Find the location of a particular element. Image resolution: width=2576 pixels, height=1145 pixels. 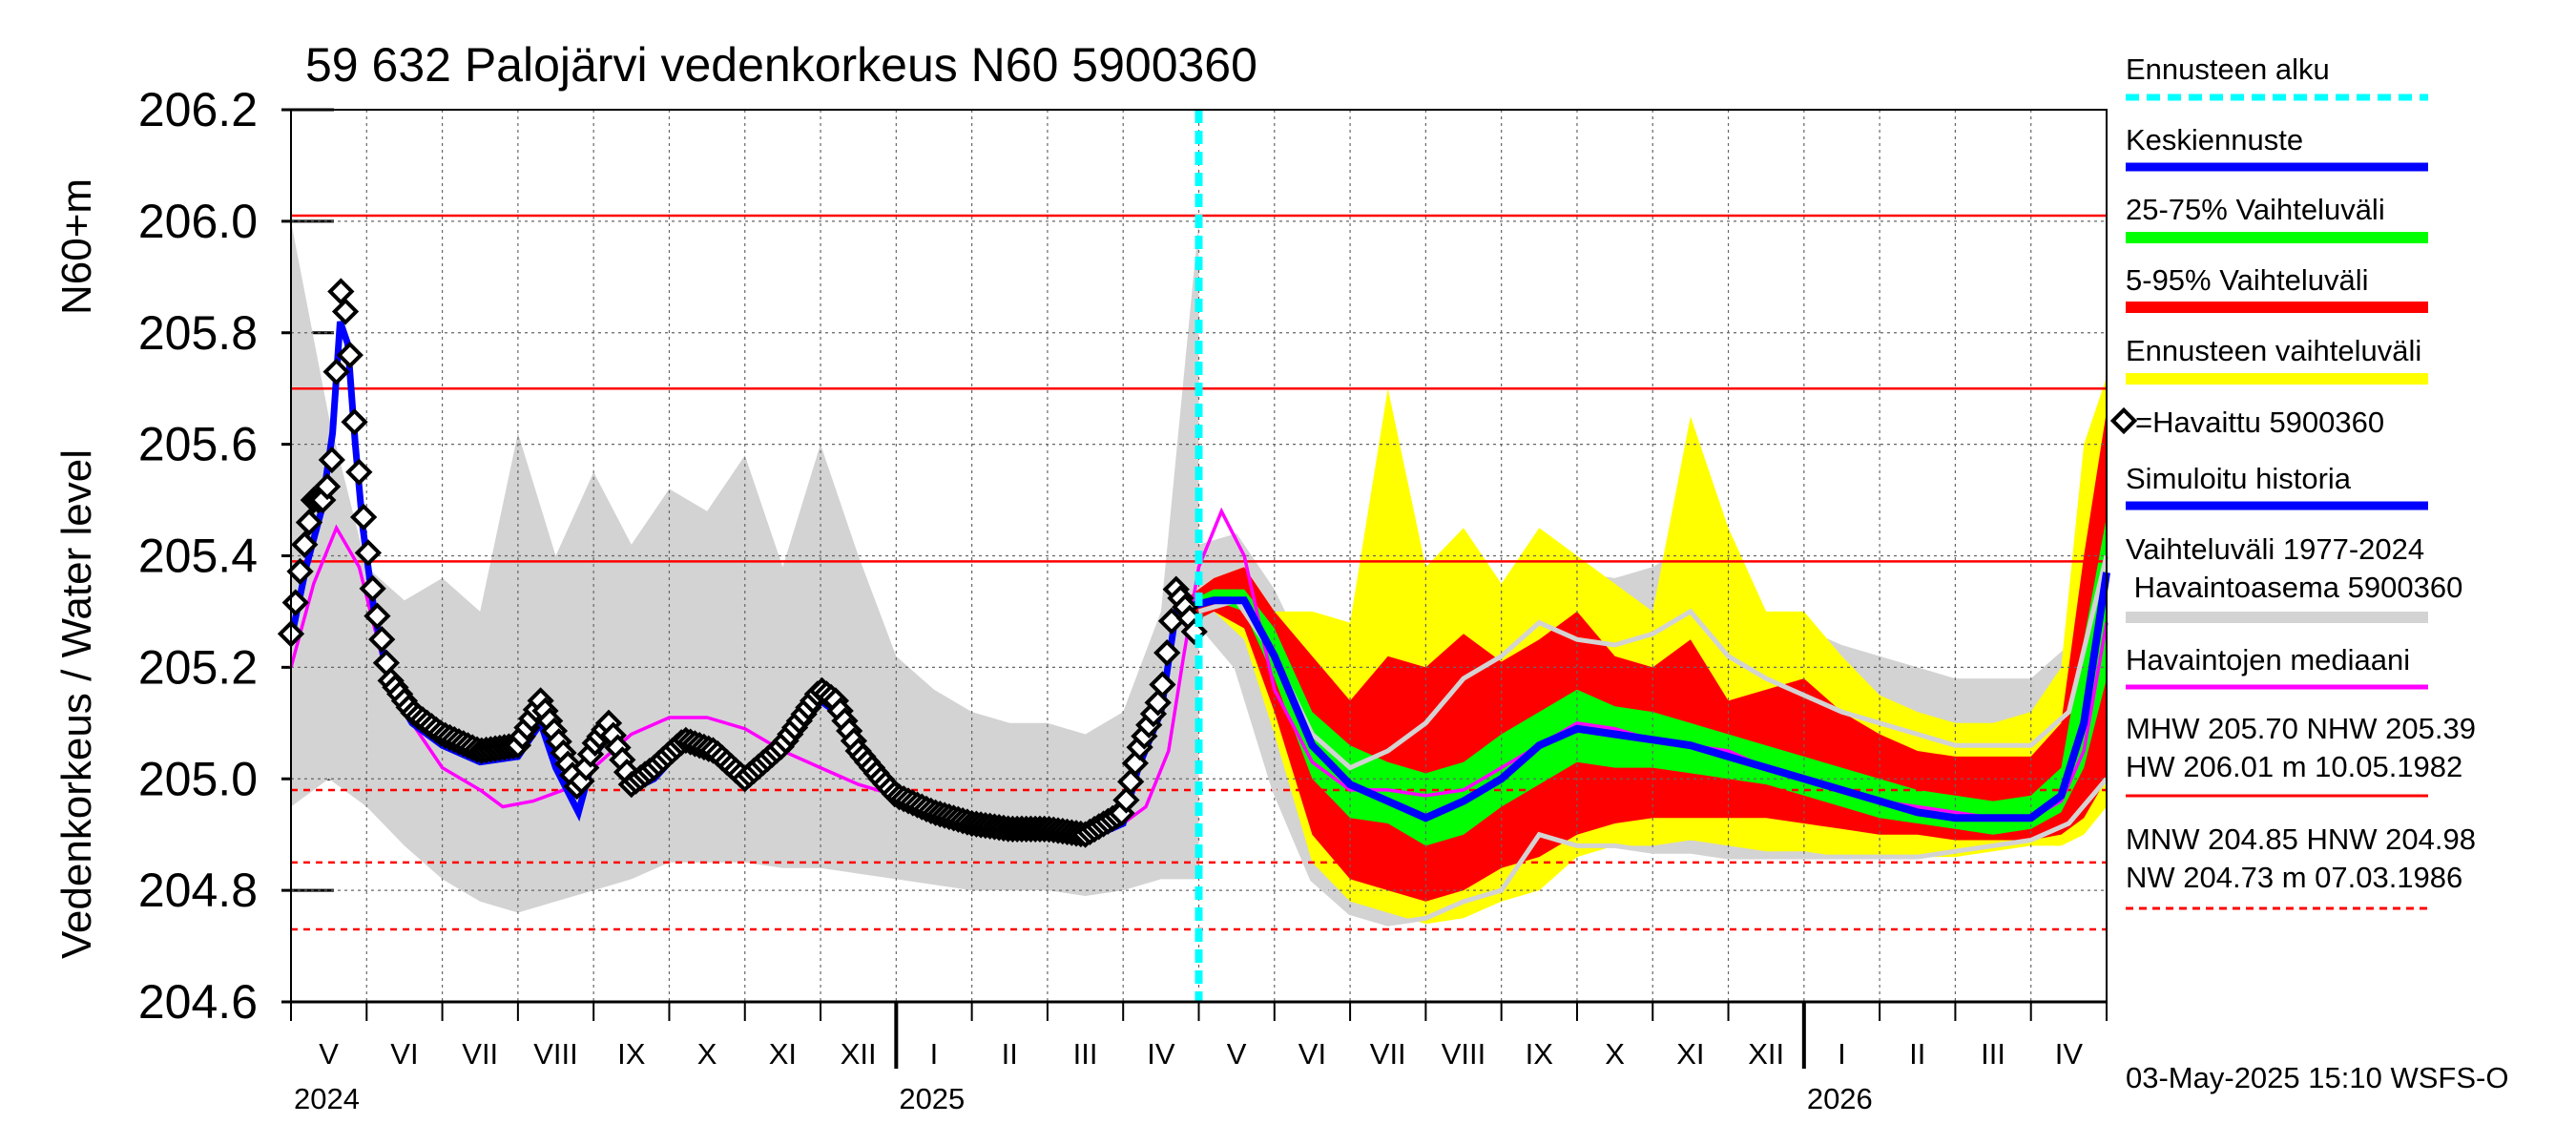

y-tick-label: 206.0 is located at coordinates (198, 221).